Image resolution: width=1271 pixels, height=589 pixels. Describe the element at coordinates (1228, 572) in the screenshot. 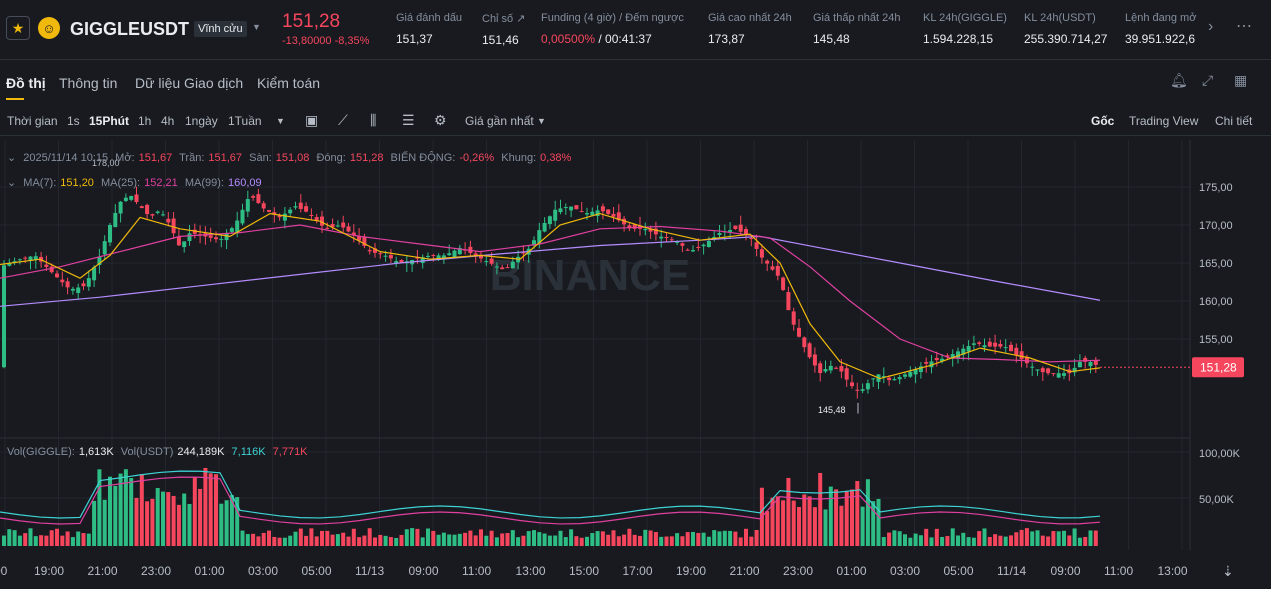

I see `reset-axis-icon: ⇣` at that location.